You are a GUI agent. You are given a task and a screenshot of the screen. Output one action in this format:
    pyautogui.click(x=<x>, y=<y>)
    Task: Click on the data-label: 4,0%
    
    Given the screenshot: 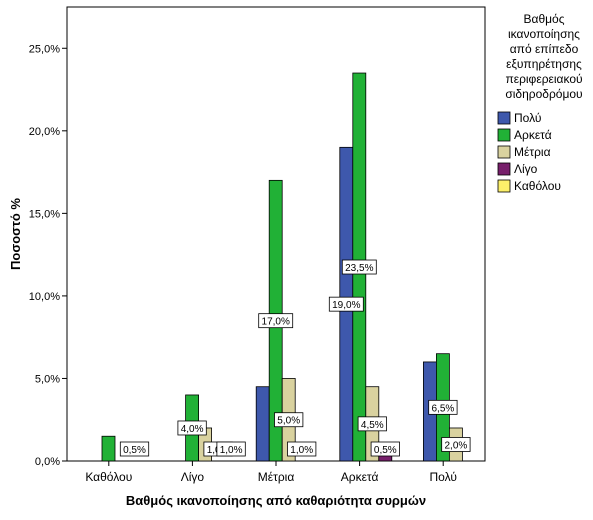 What is the action you would take?
    pyautogui.click(x=192, y=428)
    